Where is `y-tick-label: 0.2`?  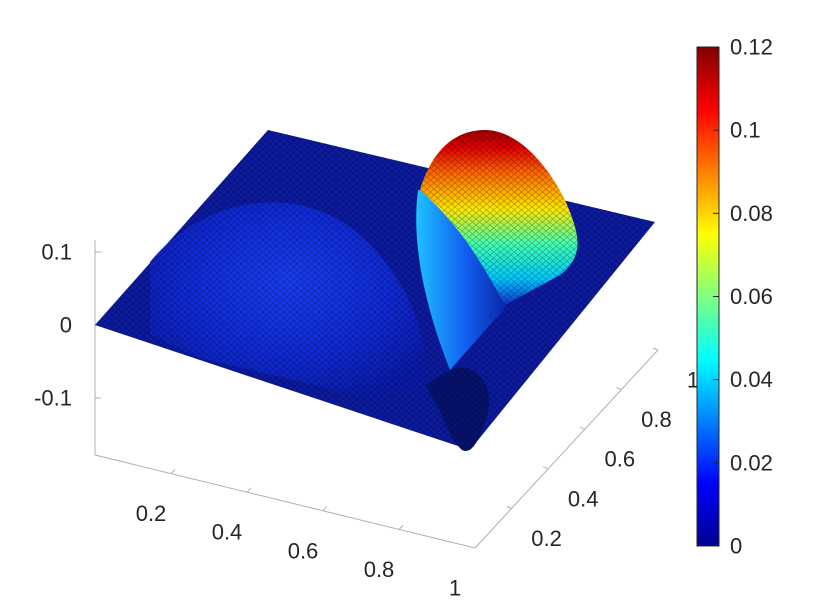 y-tick-label: 0.2 is located at coordinates (546, 538).